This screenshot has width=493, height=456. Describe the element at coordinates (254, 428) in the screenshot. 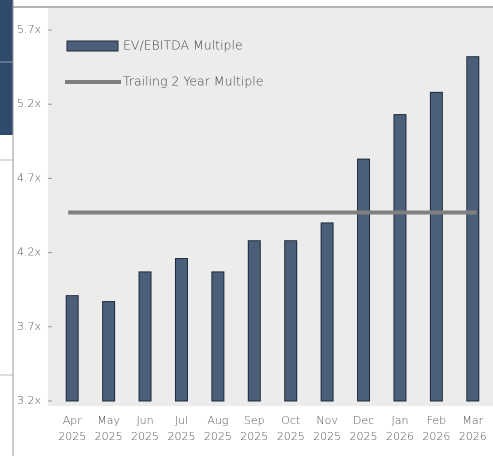

I see `x-tick-label: Sep 2025` at that location.